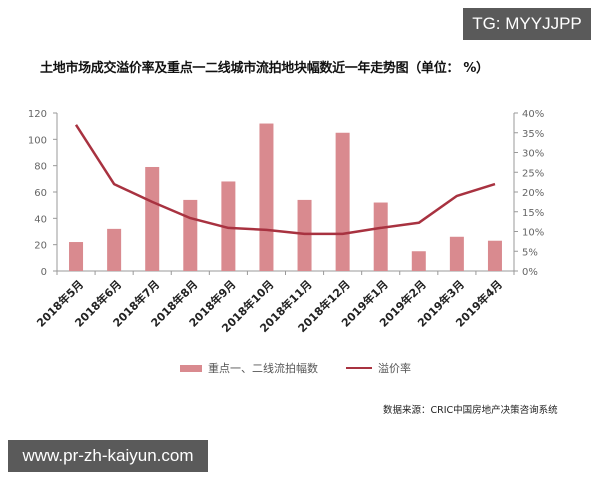 This screenshot has height=480, width=600. I want to click on watermark-url-badge: www.pr-zh-kaiyun.com, so click(108, 456).